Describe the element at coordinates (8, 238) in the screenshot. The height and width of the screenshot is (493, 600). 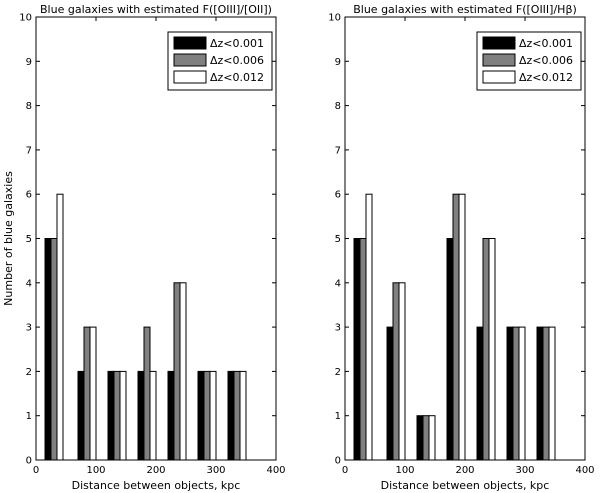
I see `y-axis-label: Number of blue galaxies` at that location.